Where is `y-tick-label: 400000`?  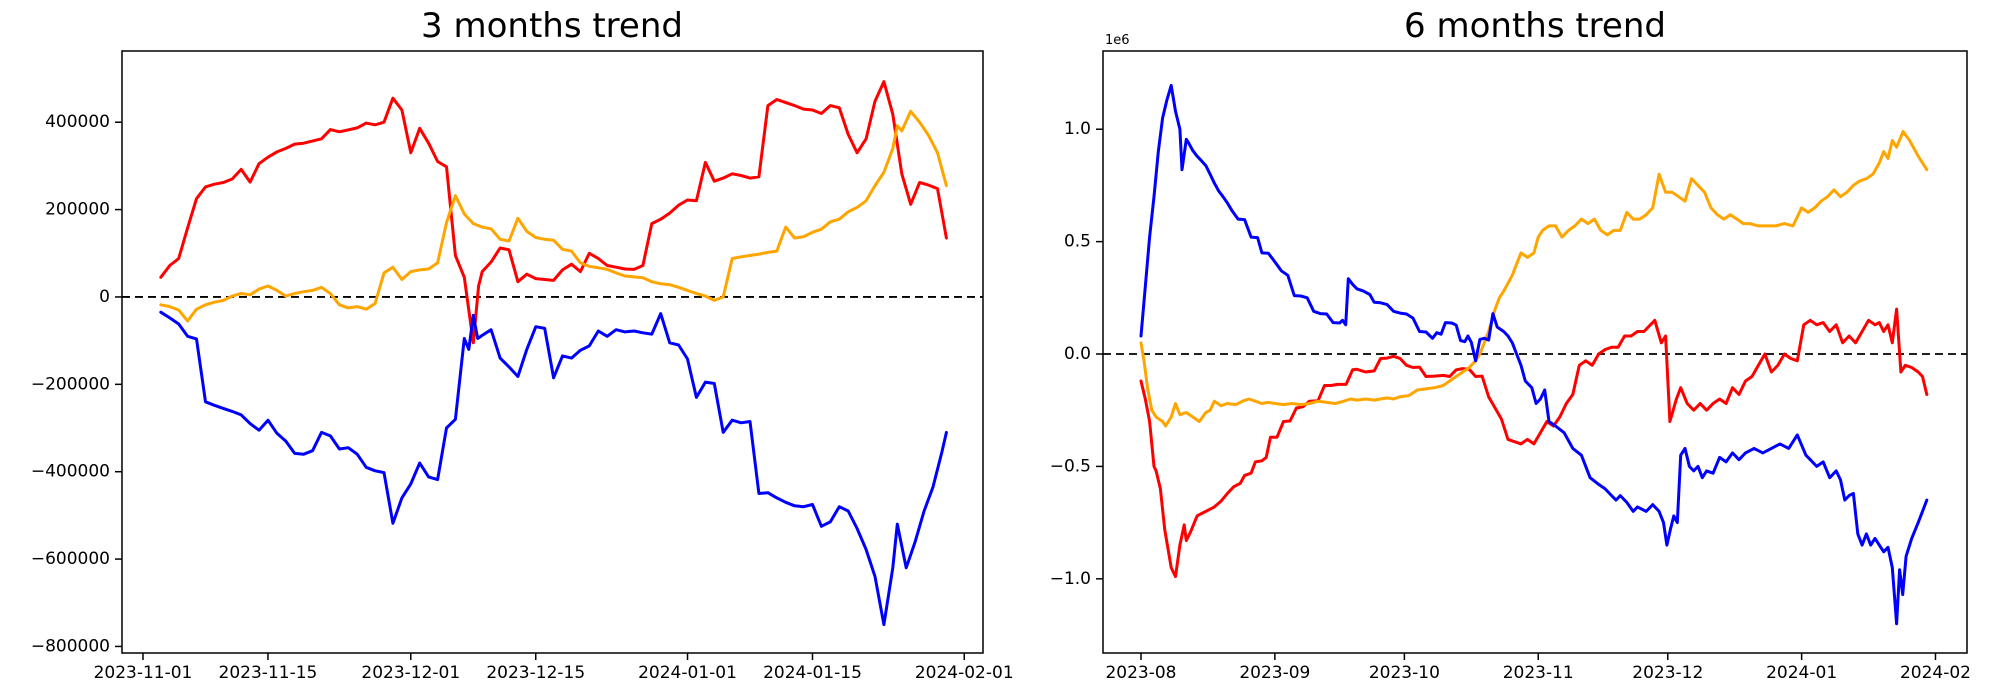 y-tick-label: 400000 is located at coordinates (77, 122).